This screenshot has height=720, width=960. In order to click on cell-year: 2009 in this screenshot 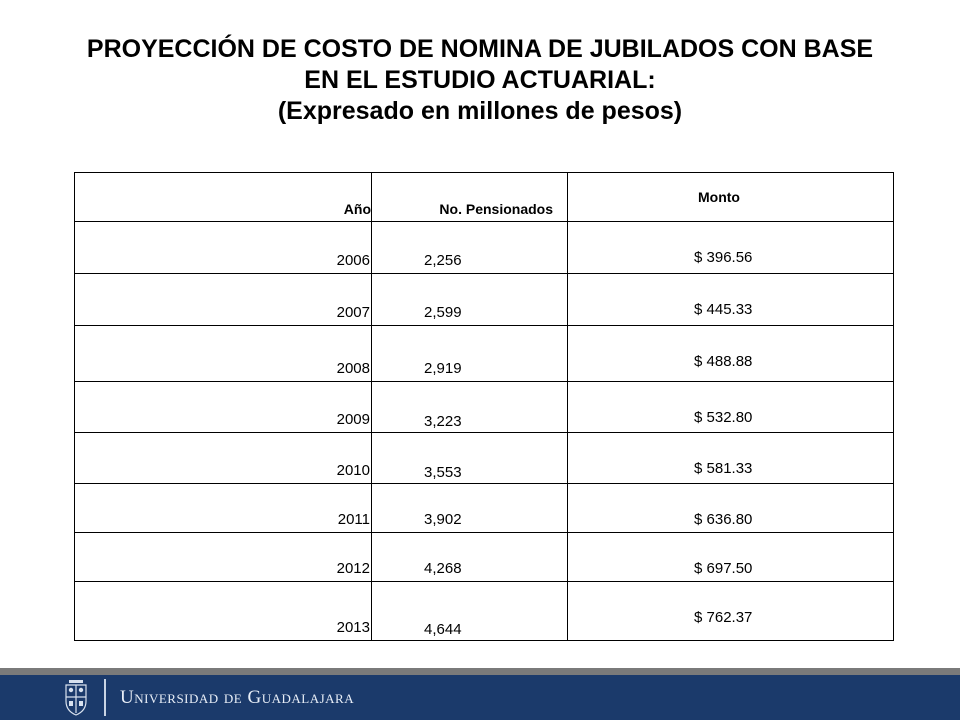, I will do `click(223, 407)`.